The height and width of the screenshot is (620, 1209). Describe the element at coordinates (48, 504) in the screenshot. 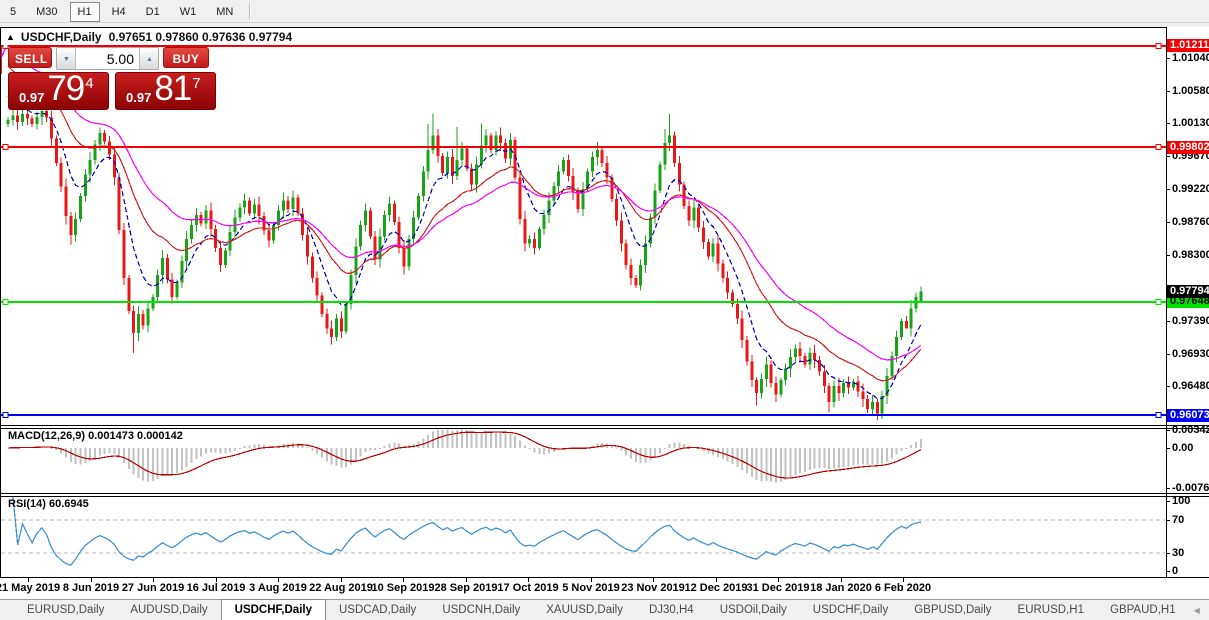

I see `rsi-indicator-label: RSI(14) 60.6945` at that location.